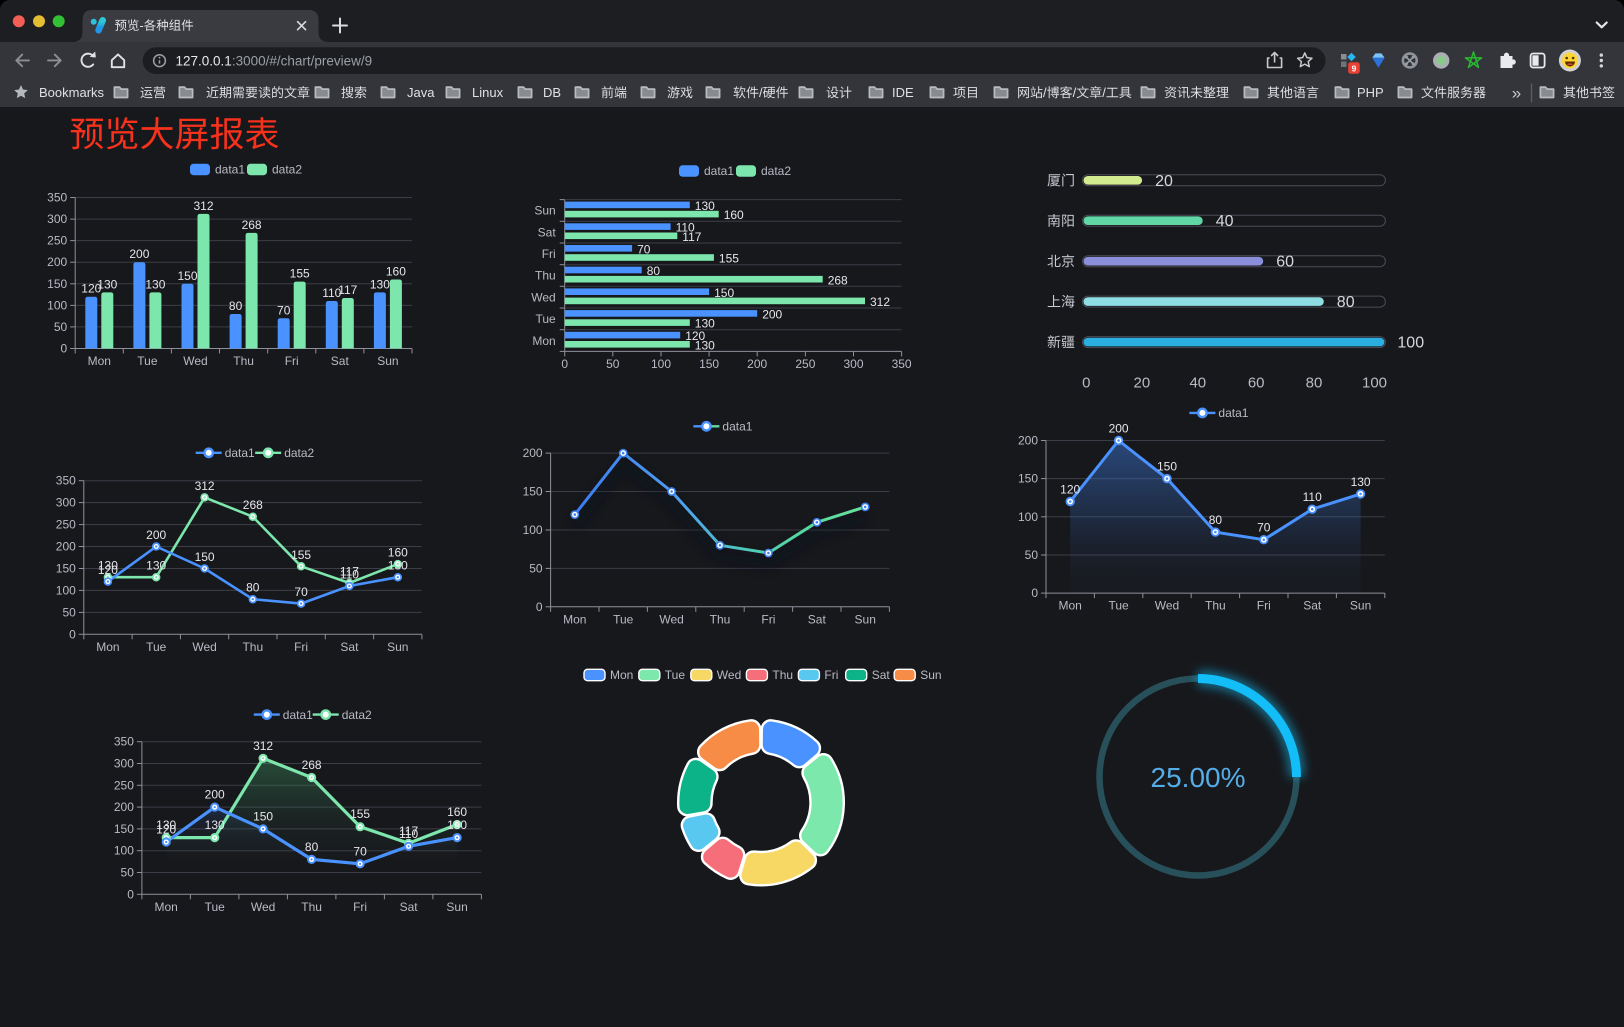 The image size is (1624, 1027). I want to click on svg-text:127.0.0.1:3000/#/chart/preview: 127.0.0.1:3000/#/chart/preview/9, so click(274, 60).